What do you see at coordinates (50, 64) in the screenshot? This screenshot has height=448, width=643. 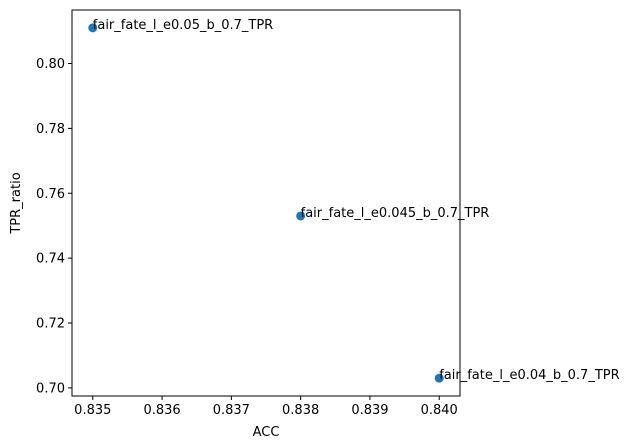 I see `y-tick-label: 0.80` at bounding box center [50, 64].